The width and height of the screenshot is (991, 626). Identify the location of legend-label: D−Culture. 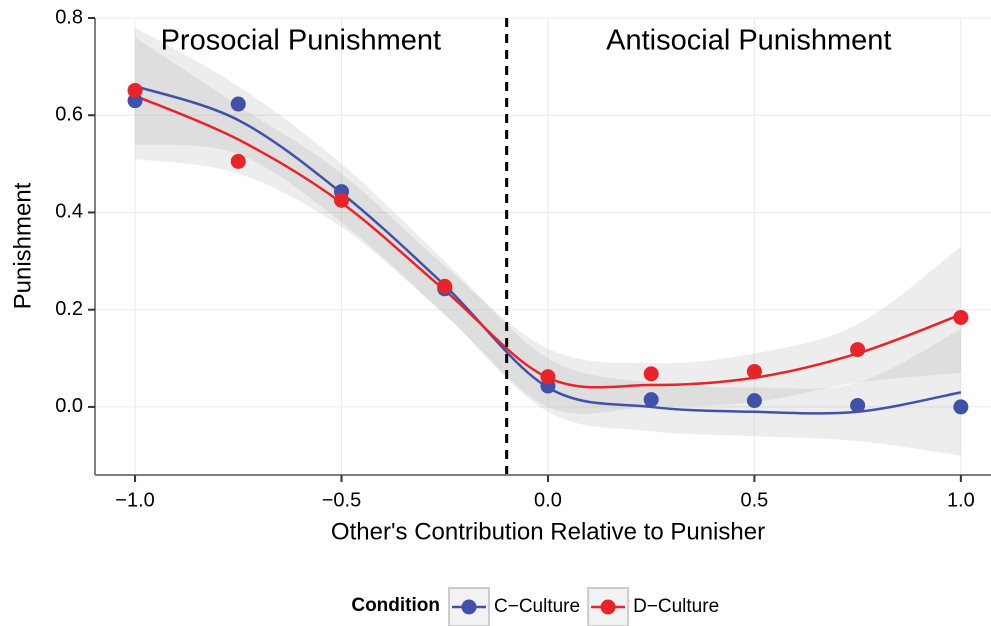
(676, 606).